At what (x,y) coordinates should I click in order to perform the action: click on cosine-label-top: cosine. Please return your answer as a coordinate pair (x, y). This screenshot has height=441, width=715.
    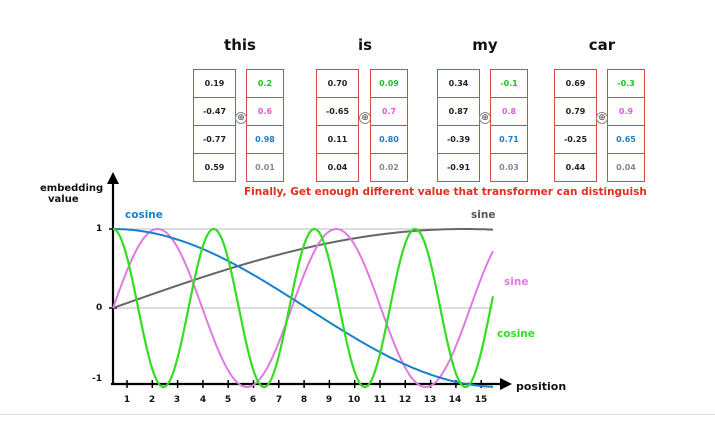
    Looking at the image, I should click on (144, 215).